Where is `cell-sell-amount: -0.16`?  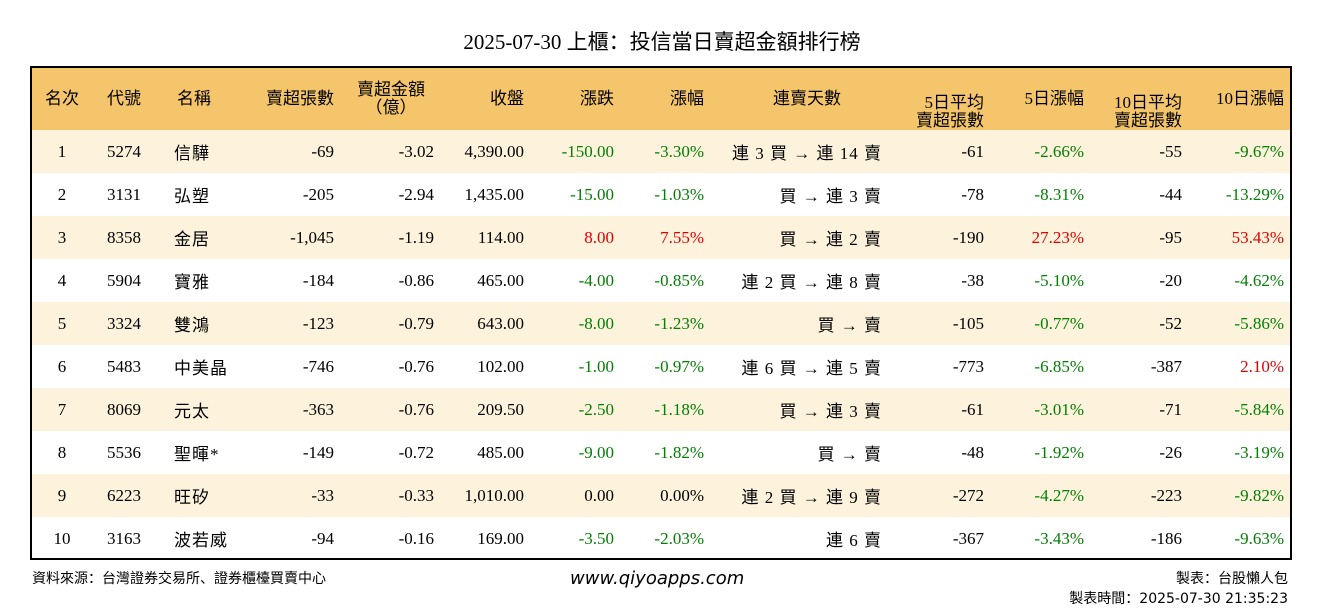 cell-sell-amount: -0.16 is located at coordinates (416, 538).